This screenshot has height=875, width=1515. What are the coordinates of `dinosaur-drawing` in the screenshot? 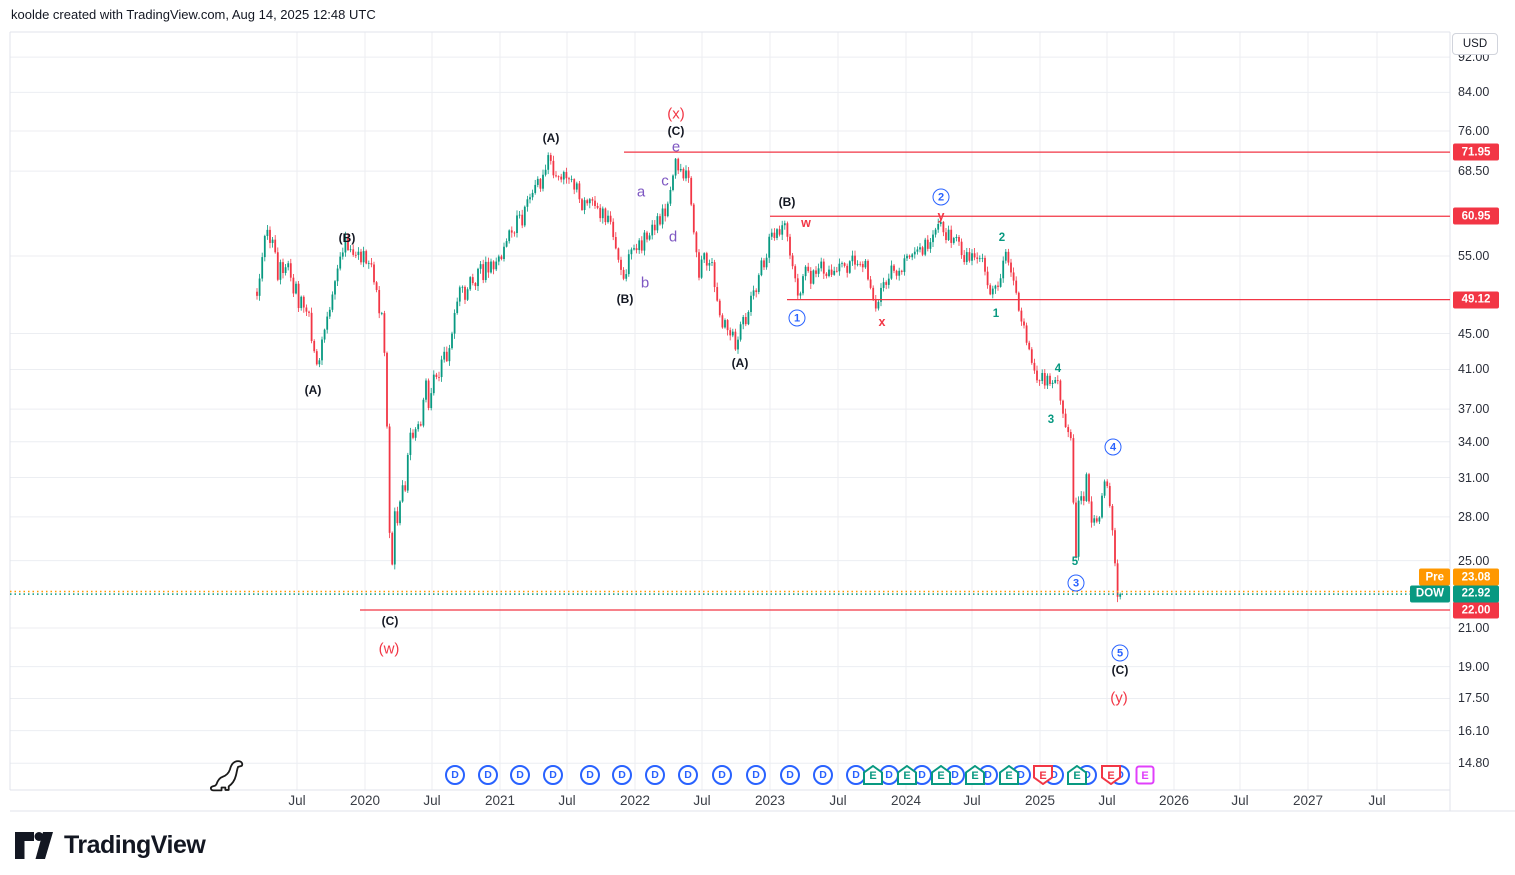 It's located at (227, 776).